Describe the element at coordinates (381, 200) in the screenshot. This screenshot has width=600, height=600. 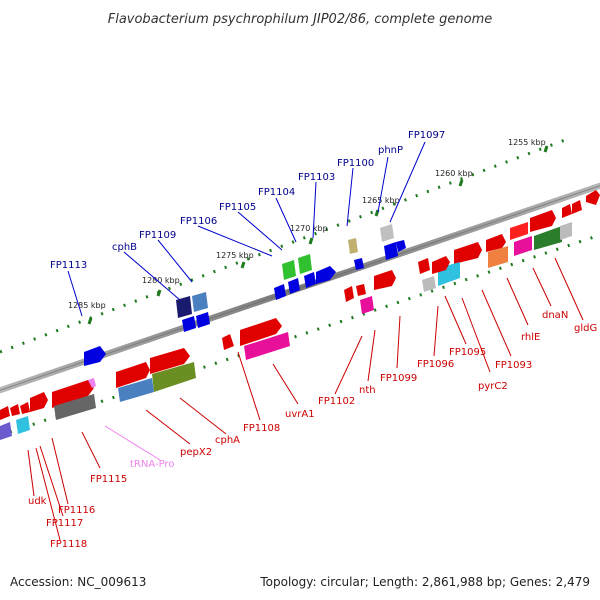
I see `tick-label-1265: 1265 kbp` at that location.